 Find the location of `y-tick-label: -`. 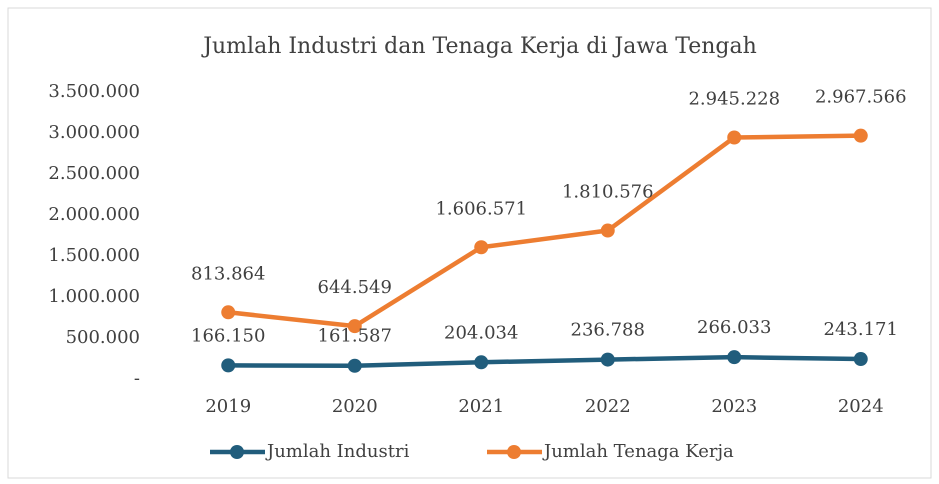

y-tick-label: - is located at coordinates (137, 378).